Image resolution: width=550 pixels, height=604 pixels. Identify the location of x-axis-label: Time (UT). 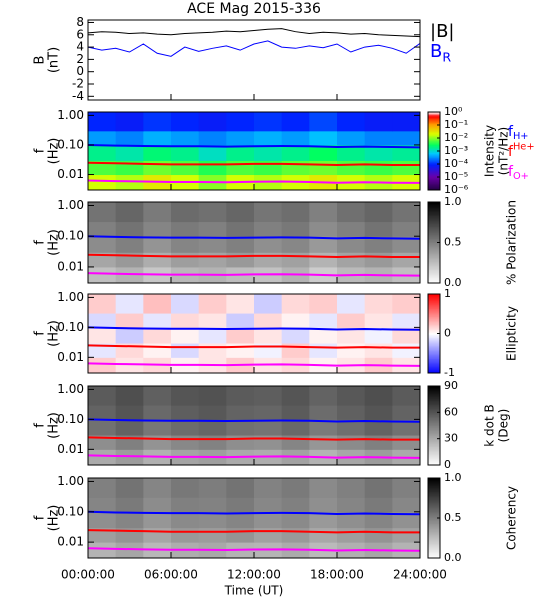
(254, 591).